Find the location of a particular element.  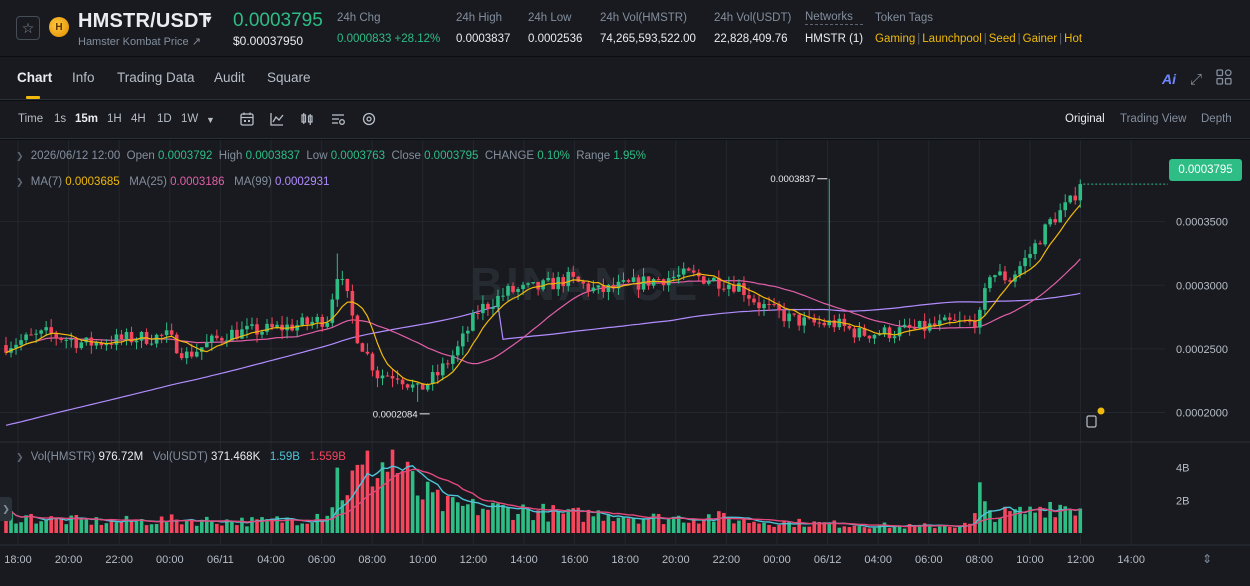

expand-icon: ⤢ is located at coordinates (1195, 79).